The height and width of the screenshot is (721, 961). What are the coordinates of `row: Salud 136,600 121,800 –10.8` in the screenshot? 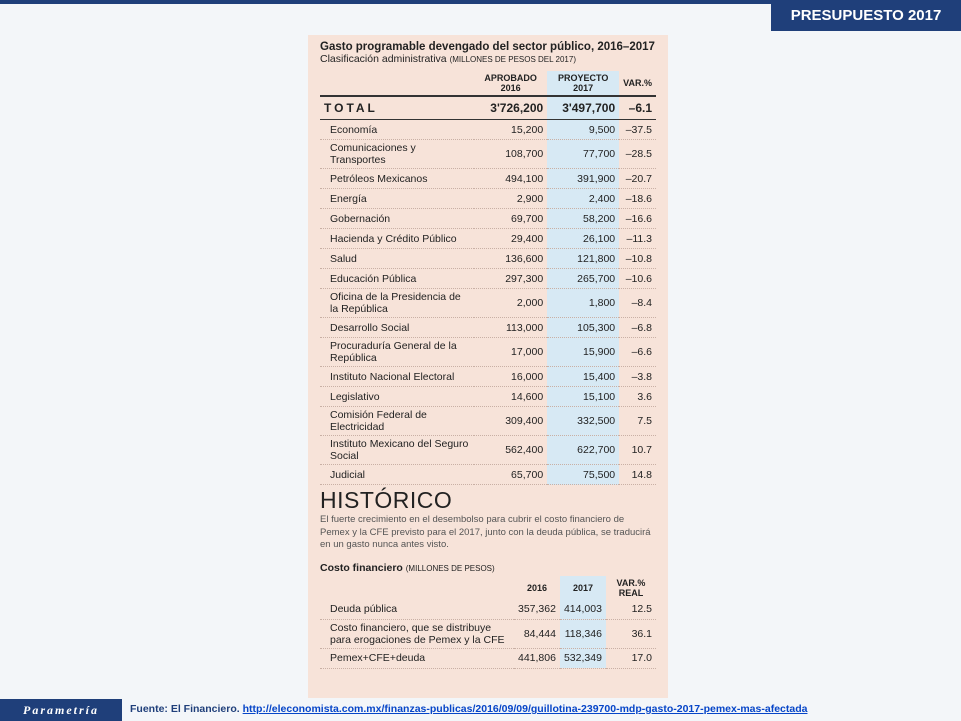 It's located at (488, 258).